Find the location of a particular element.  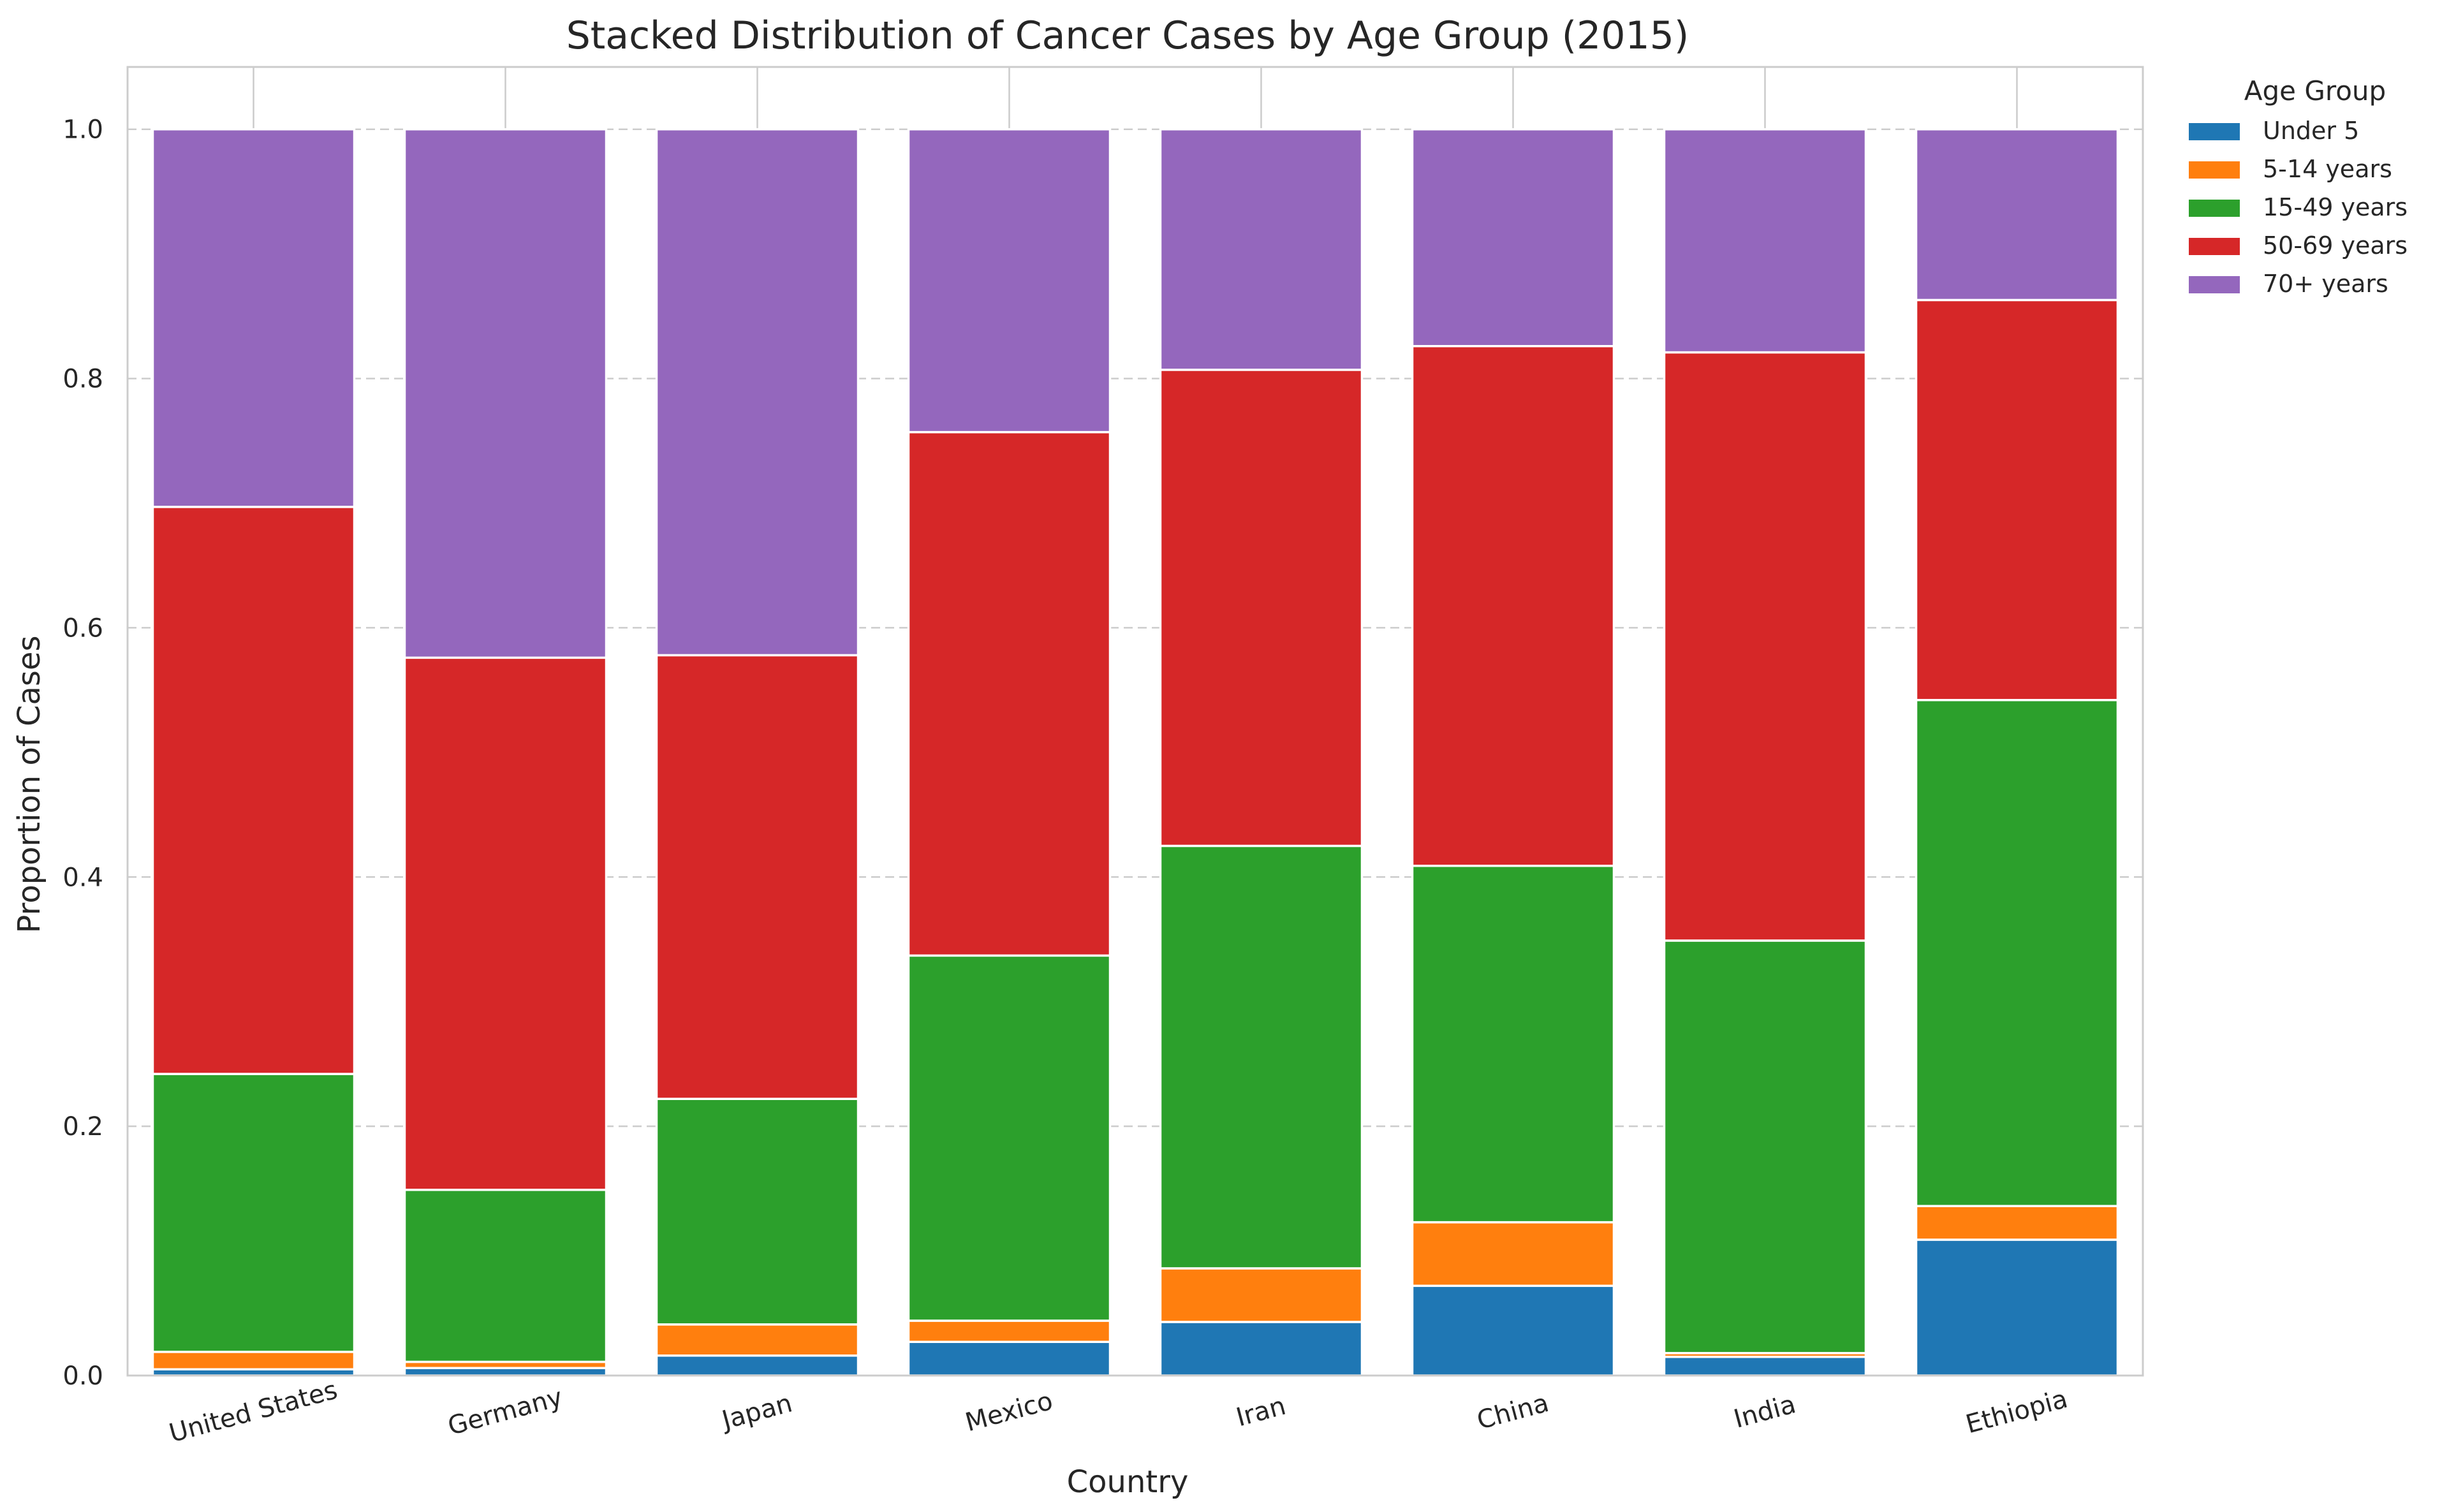

y-tick-label: 0.0 is located at coordinates (83, 1376).